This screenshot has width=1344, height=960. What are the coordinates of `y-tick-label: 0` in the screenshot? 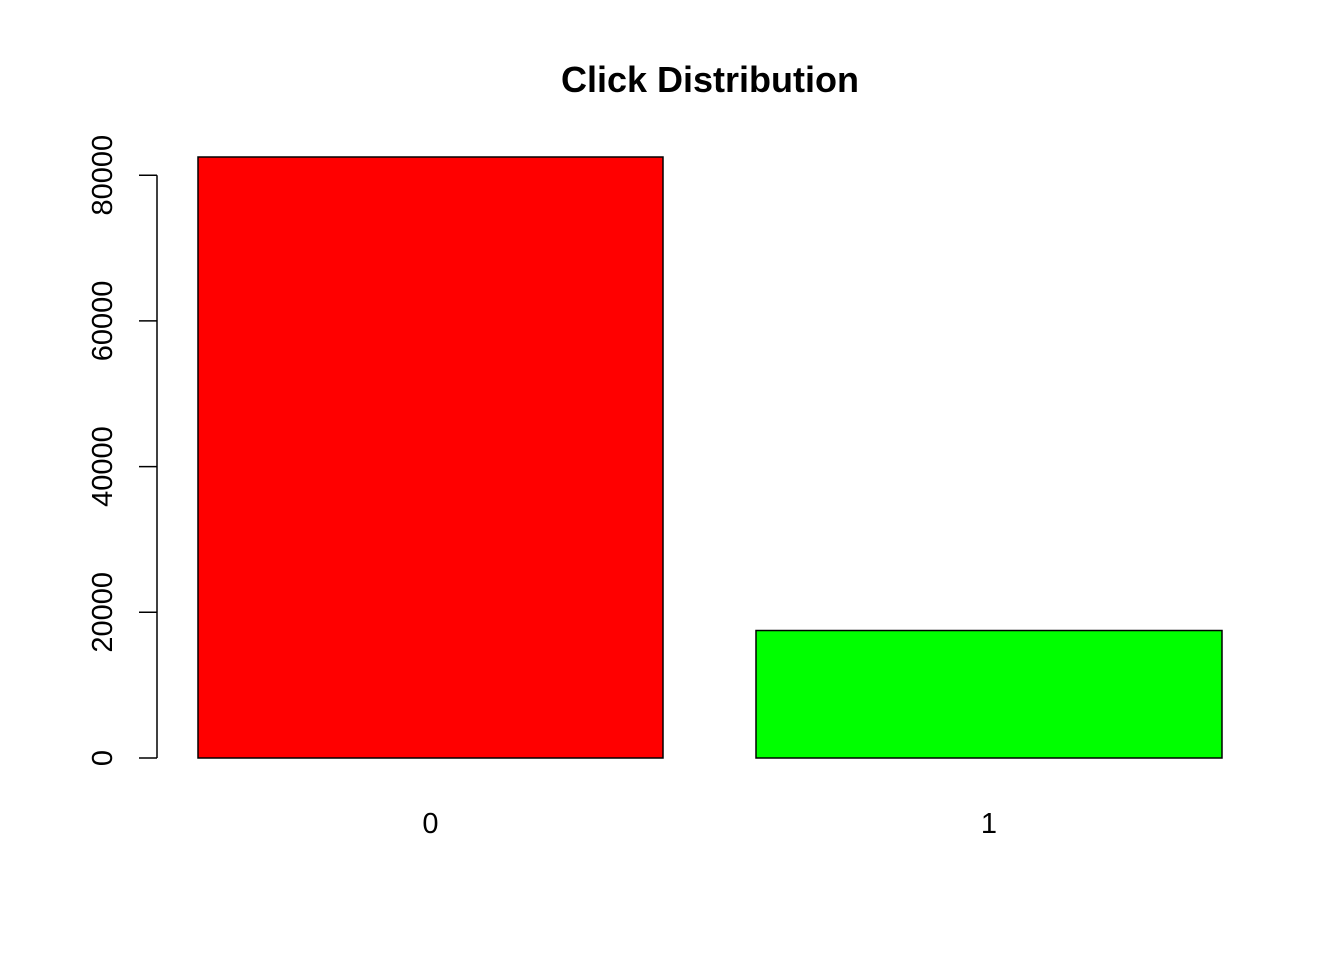 It's located at (103, 758).